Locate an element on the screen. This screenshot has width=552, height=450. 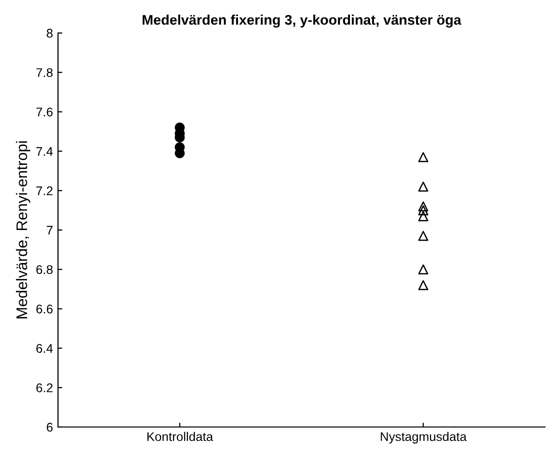
chart-title: Medelvärden fixering 3, y-koordinat, vänster öga is located at coordinates (302, 21).